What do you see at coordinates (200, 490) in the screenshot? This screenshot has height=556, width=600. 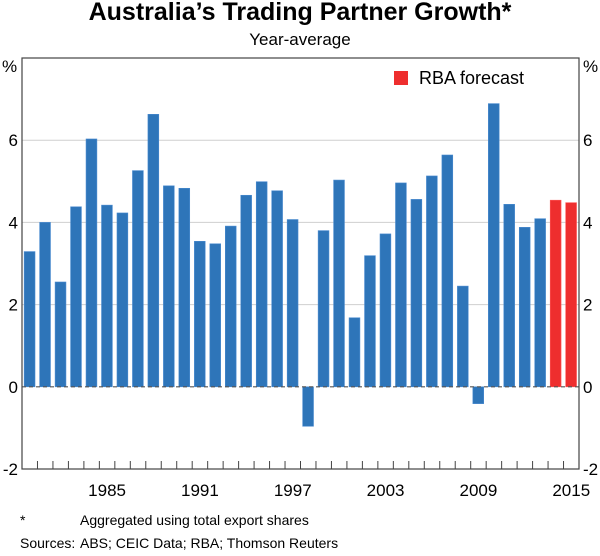 I see `x-tick-label: 1991` at bounding box center [200, 490].